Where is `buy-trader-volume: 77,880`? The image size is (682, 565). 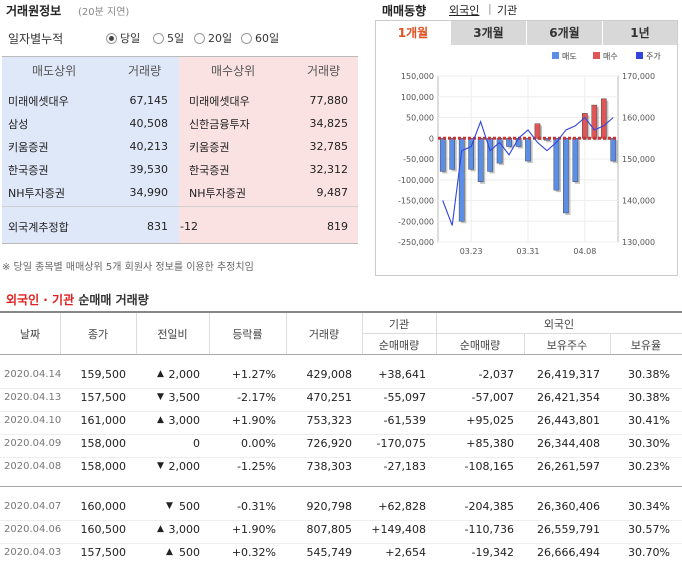
buy-trader-volume: 77,880 is located at coordinates (329, 100).